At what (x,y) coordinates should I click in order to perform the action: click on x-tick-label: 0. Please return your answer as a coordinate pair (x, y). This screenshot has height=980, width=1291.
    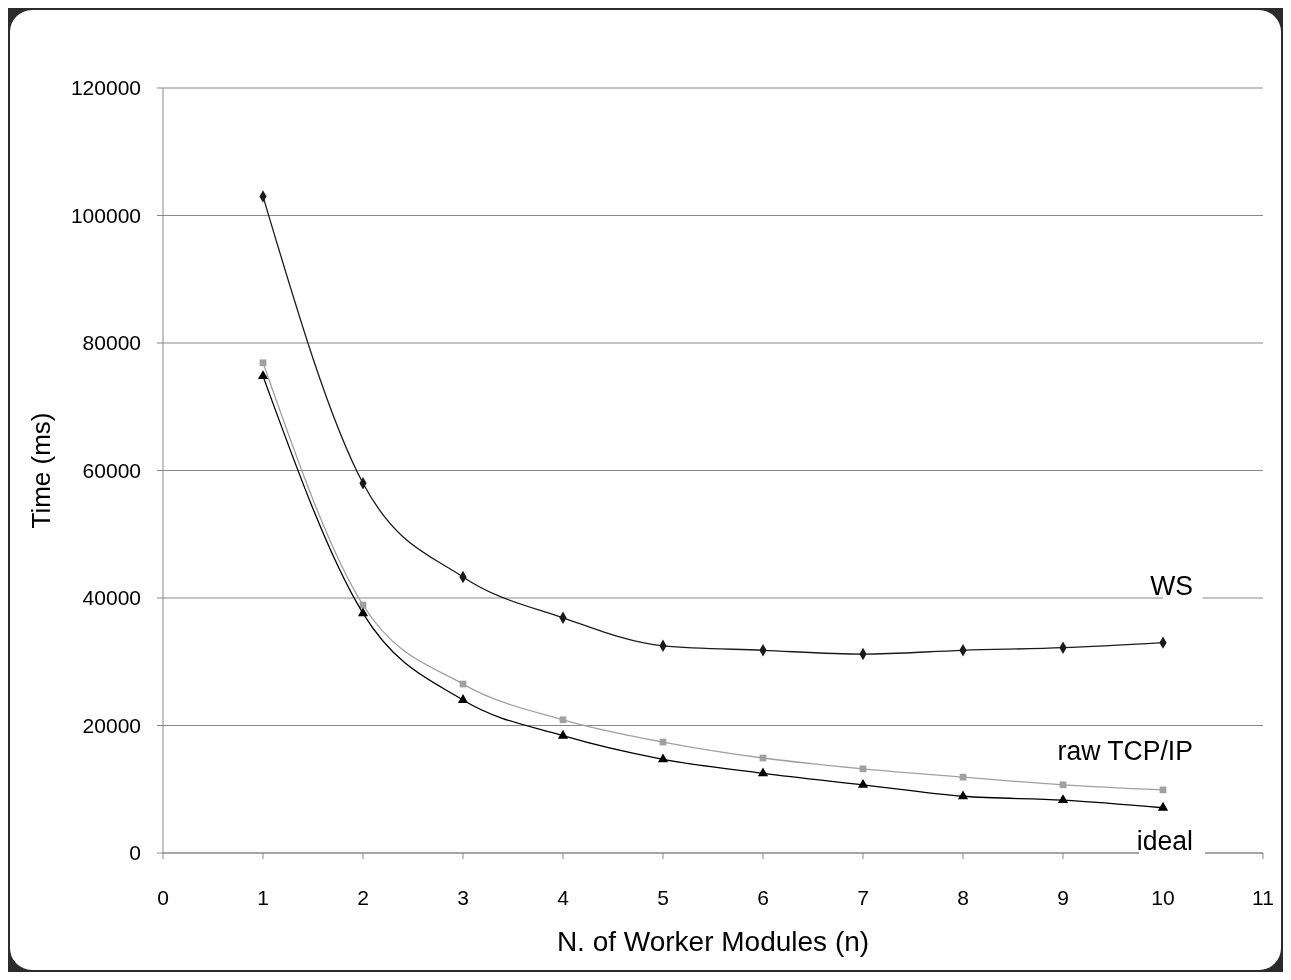
    Looking at the image, I should click on (163, 897).